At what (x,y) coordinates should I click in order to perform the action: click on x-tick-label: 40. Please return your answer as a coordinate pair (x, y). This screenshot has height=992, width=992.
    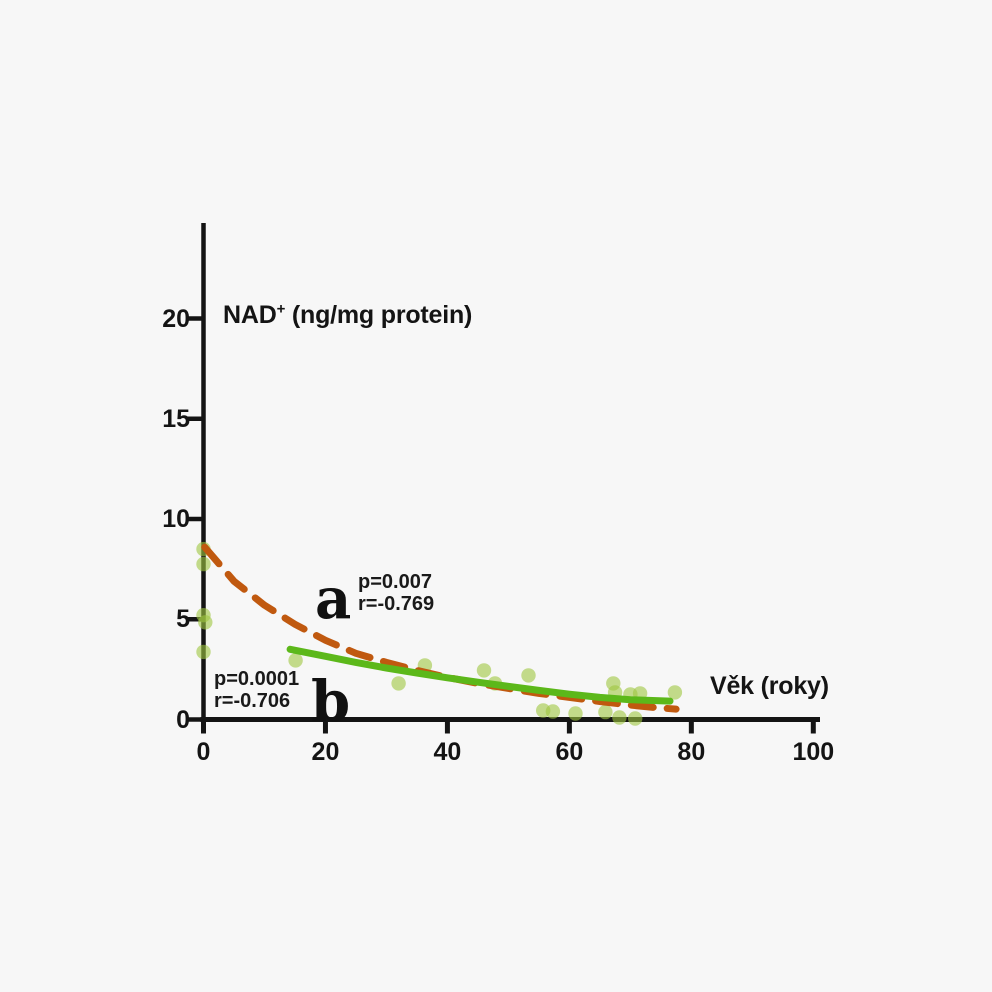
    Looking at the image, I should click on (447, 752).